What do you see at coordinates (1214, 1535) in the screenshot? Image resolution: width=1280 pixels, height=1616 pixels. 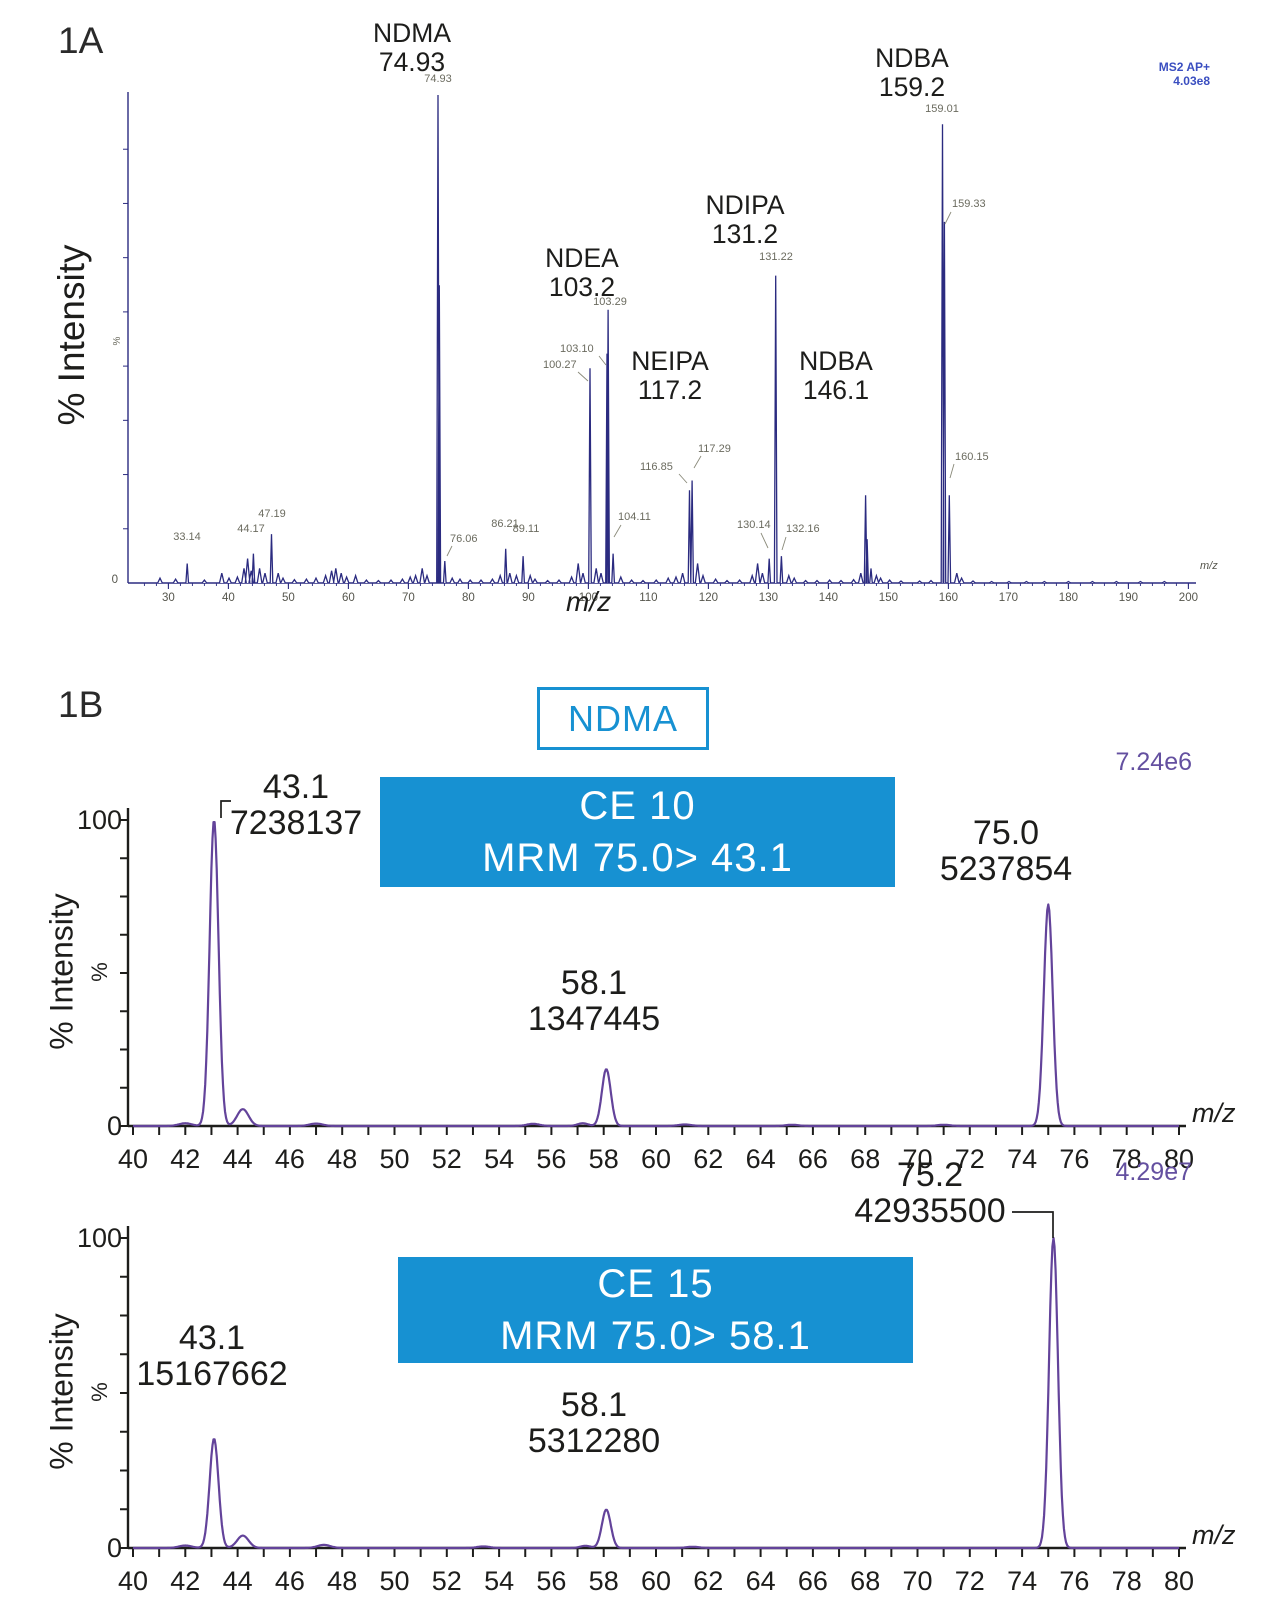 I see `chart2-axis-end-mz-label: m/z` at bounding box center [1214, 1535].